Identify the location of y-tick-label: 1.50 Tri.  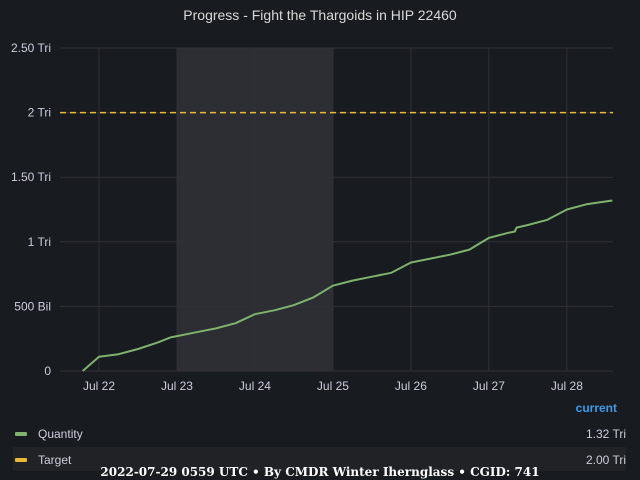
(31, 177).